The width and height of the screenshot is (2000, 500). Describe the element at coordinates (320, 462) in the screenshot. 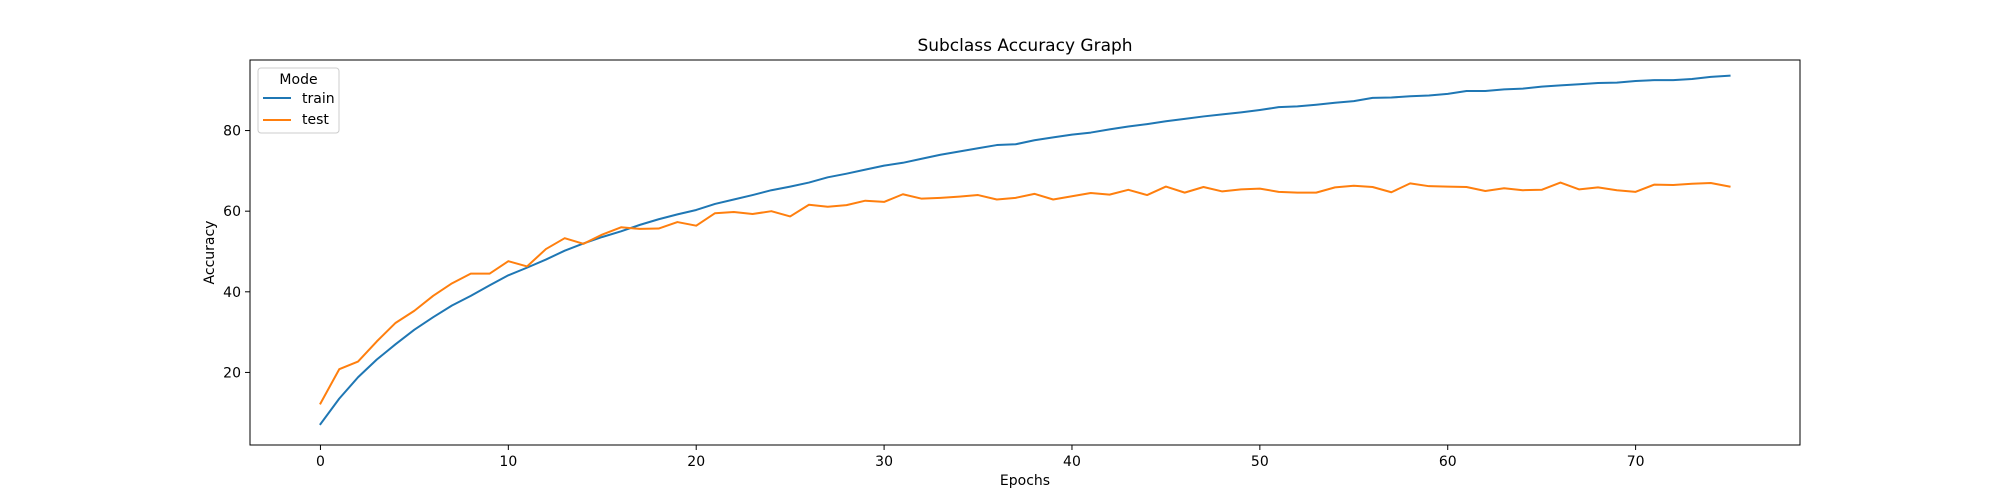

I see `x-tick-label: 0` at that location.